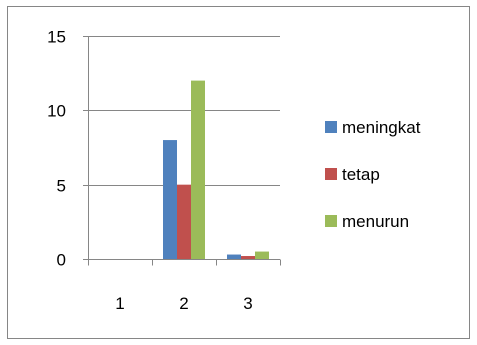 This screenshot has width=477, height=345. What do you see at coordinates (381, 127) in the screenshot?
I see `legend-label-meningkat: meningkat` at bounding box center [381, 127].